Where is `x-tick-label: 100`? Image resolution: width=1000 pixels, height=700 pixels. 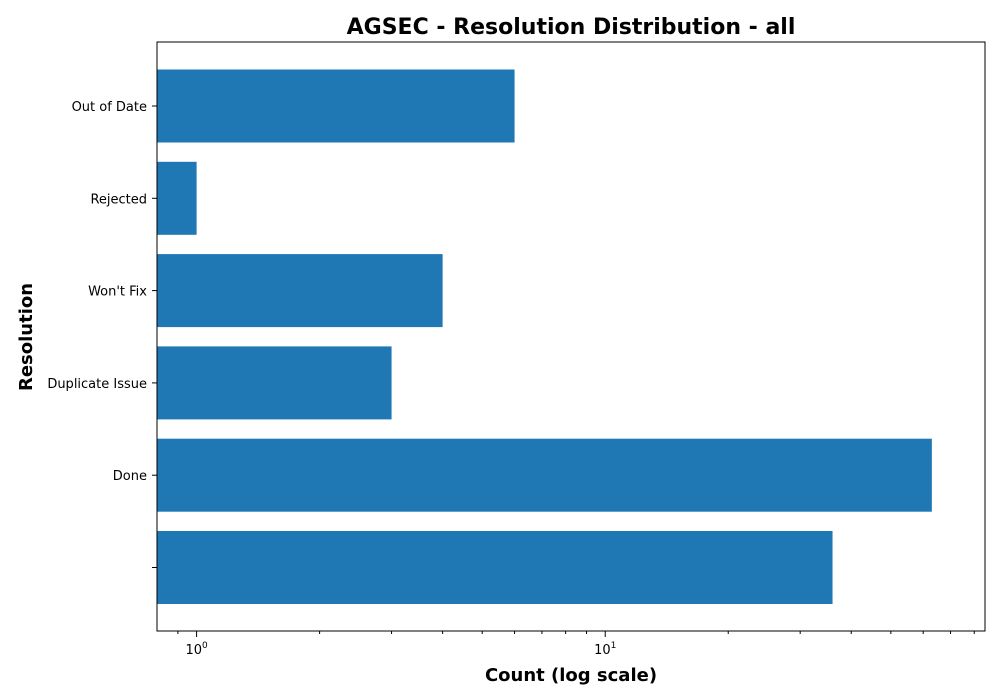 x-tick-label: 100 is located at coordinates (196, 649).